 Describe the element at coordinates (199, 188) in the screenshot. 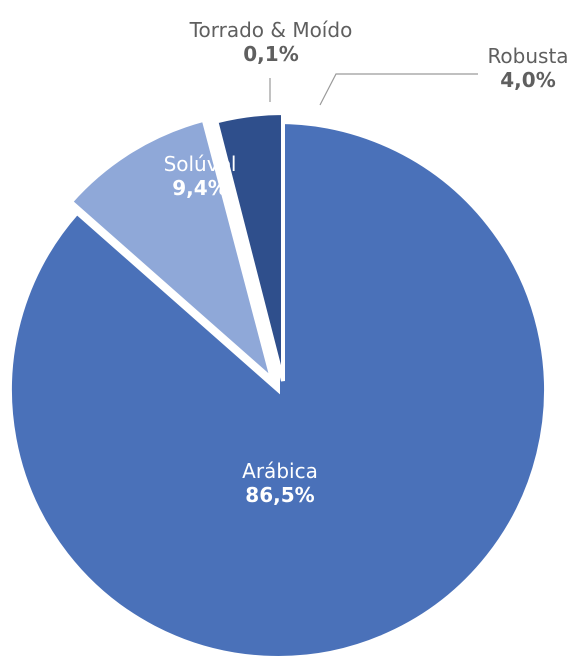

I see `slice-value-soluvel: 9,4%` at that location.